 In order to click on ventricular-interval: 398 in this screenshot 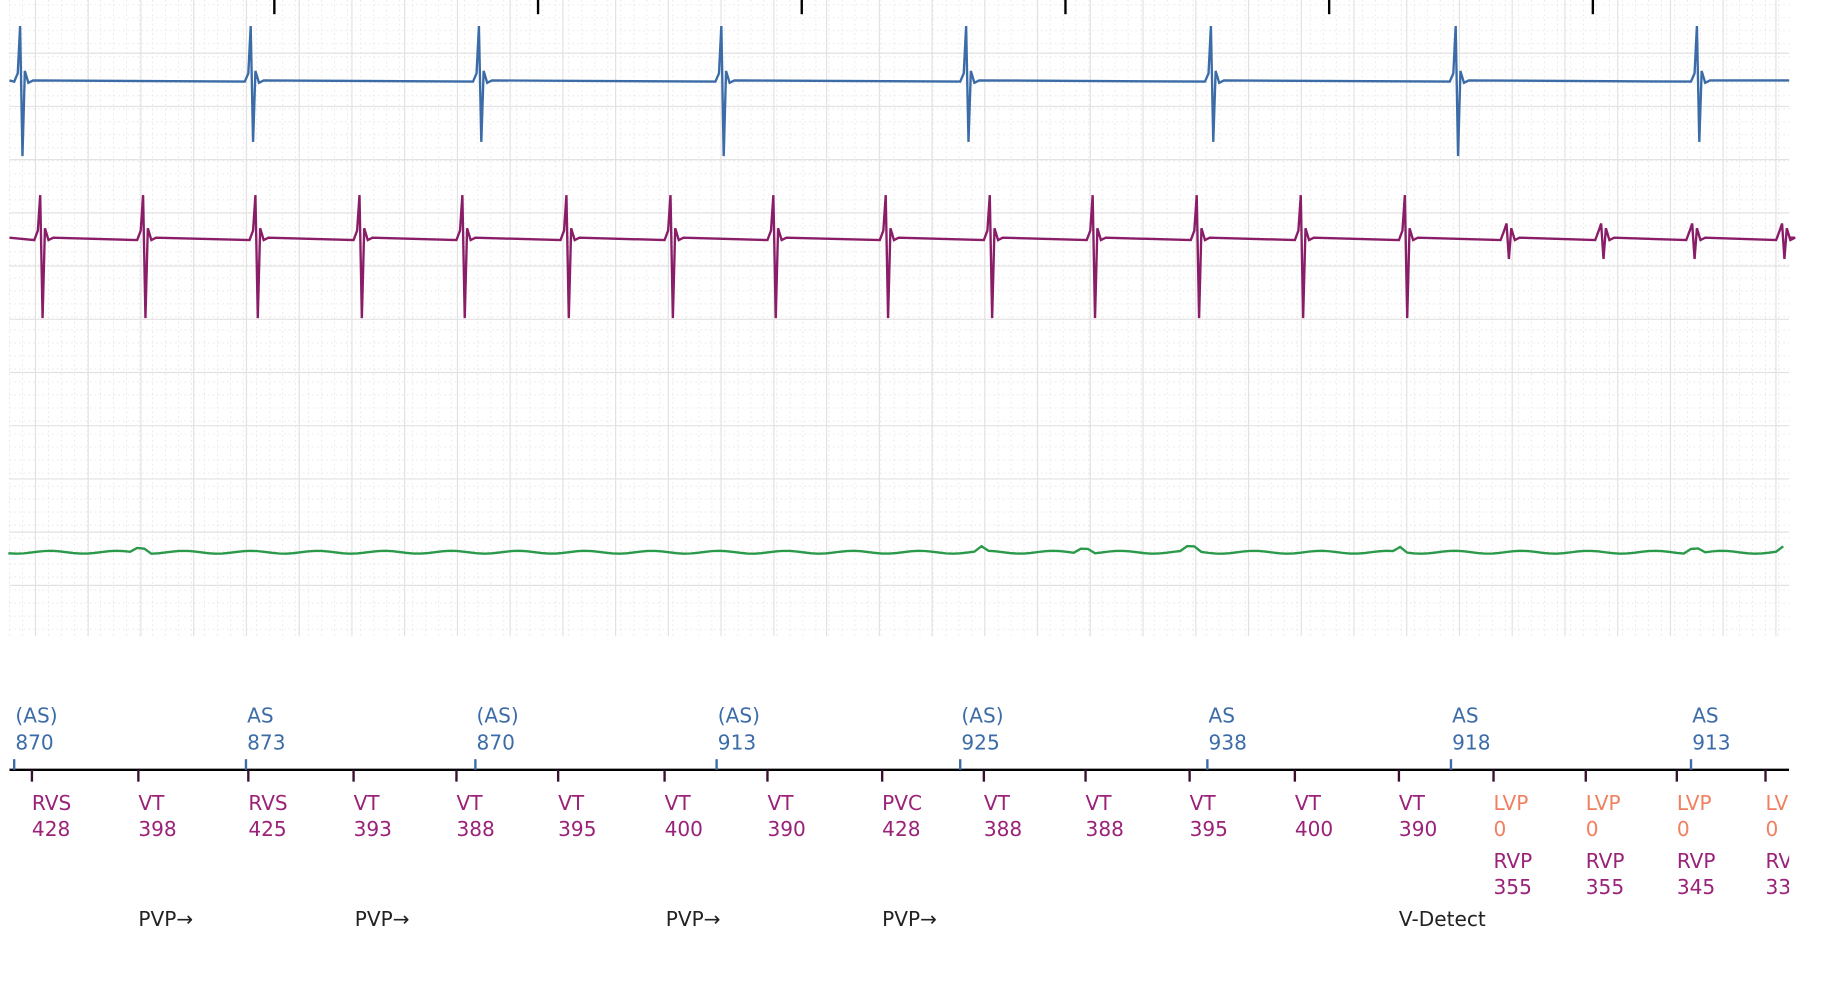, I will do `click(157, 829)`.